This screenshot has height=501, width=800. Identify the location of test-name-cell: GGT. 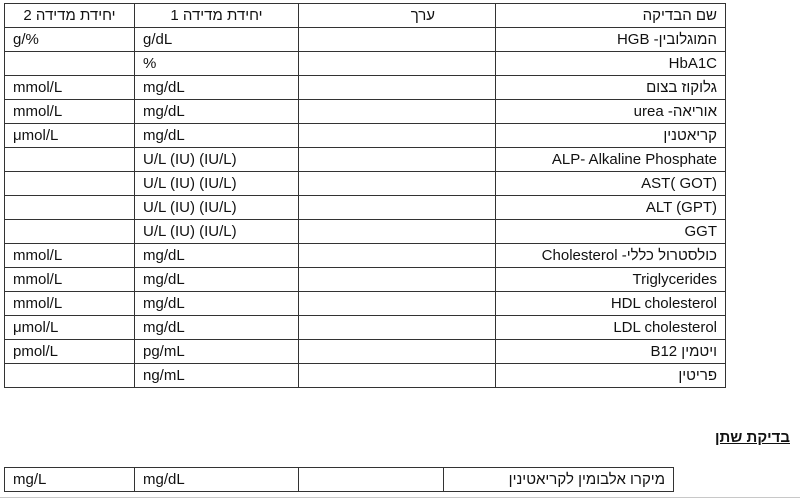
(610, 231).